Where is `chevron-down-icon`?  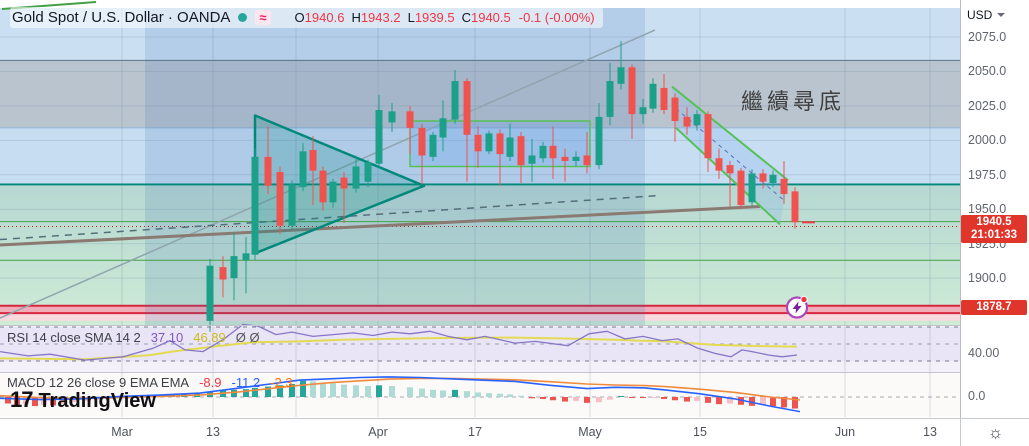
chevron-down-icon is located at coordinates (1001, 15).